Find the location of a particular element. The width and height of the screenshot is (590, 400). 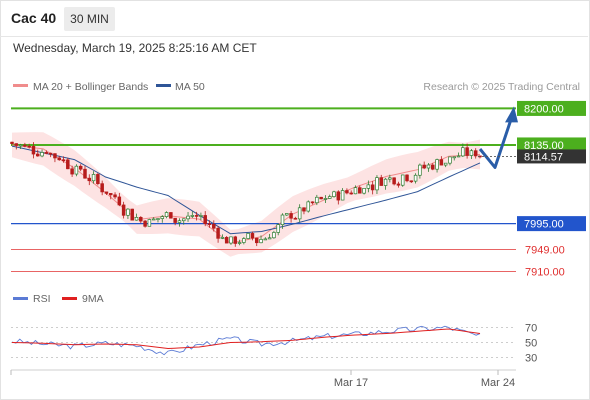

symbol-title: Cac 40 is located at coordinates (34, 18).